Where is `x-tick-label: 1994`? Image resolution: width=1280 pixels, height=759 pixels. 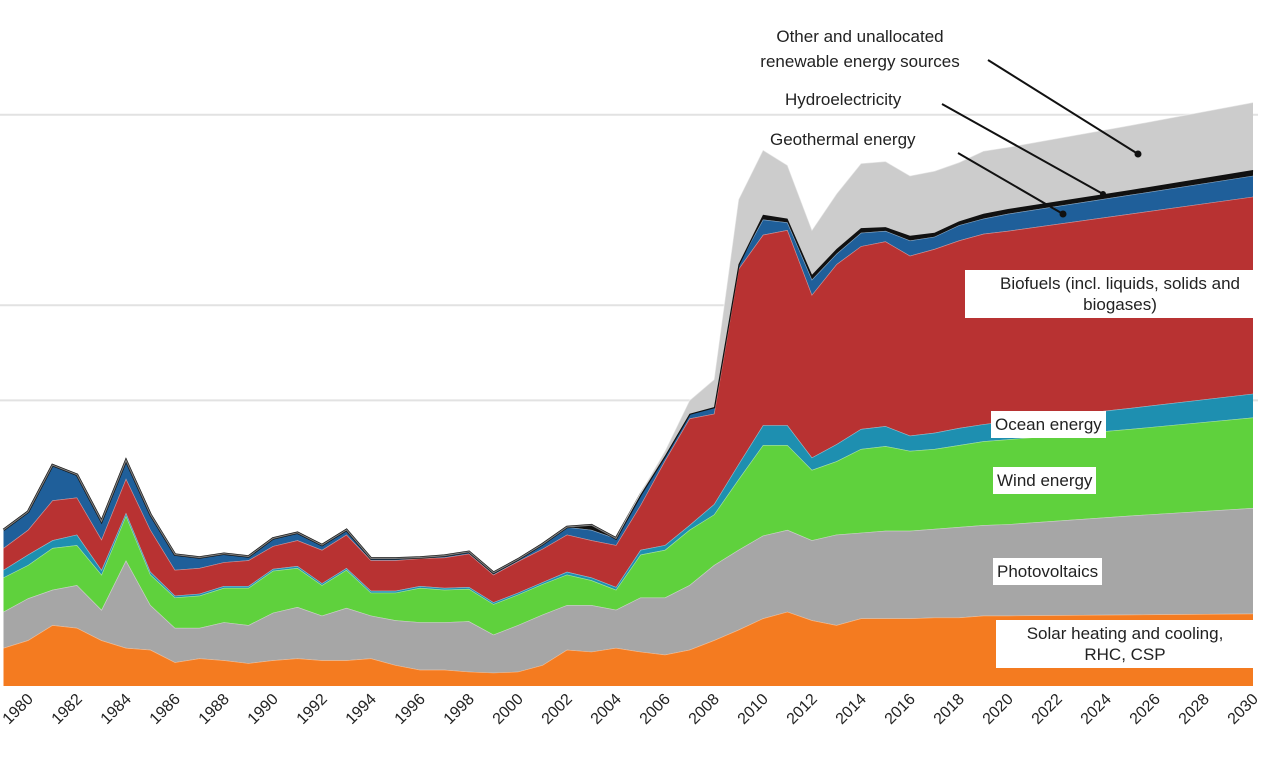 x-tick-label: 1994 is located at coordinates (361, 709).